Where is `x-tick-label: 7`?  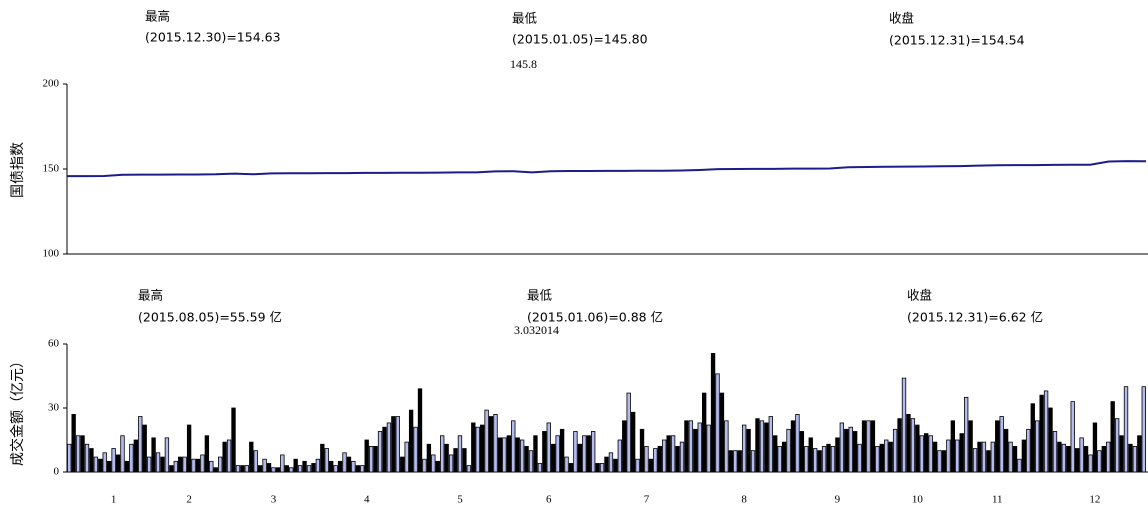
x-tick-label: 7 is located at coordinates (647, 500).